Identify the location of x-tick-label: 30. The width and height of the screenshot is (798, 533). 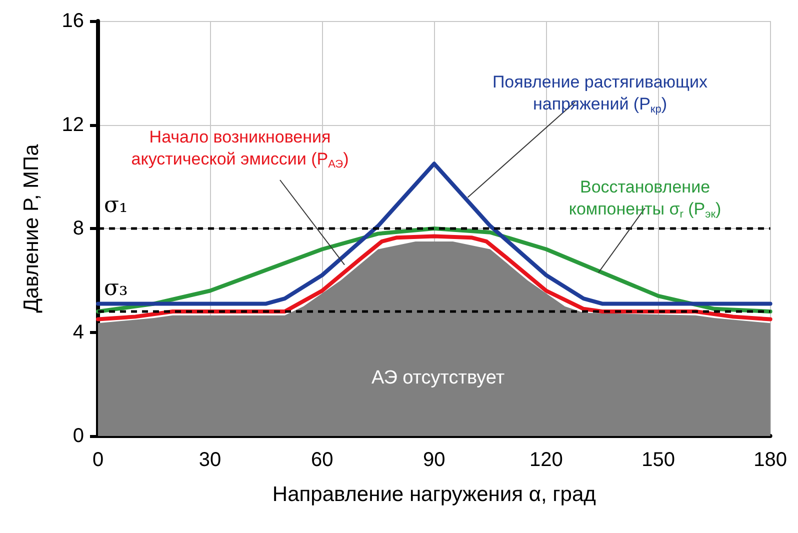
(210, 460).